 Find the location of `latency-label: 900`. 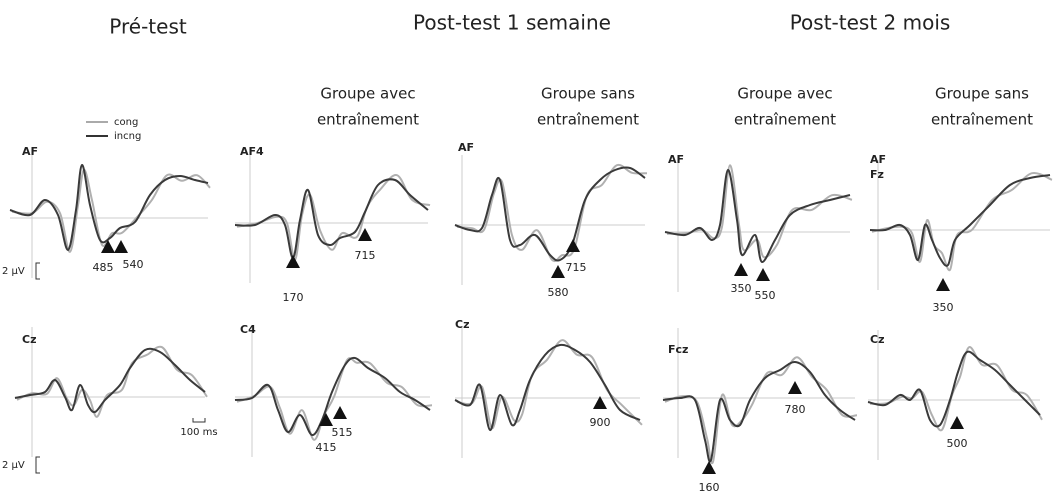

latency-label: 900 is located at coordinates (600, 422).